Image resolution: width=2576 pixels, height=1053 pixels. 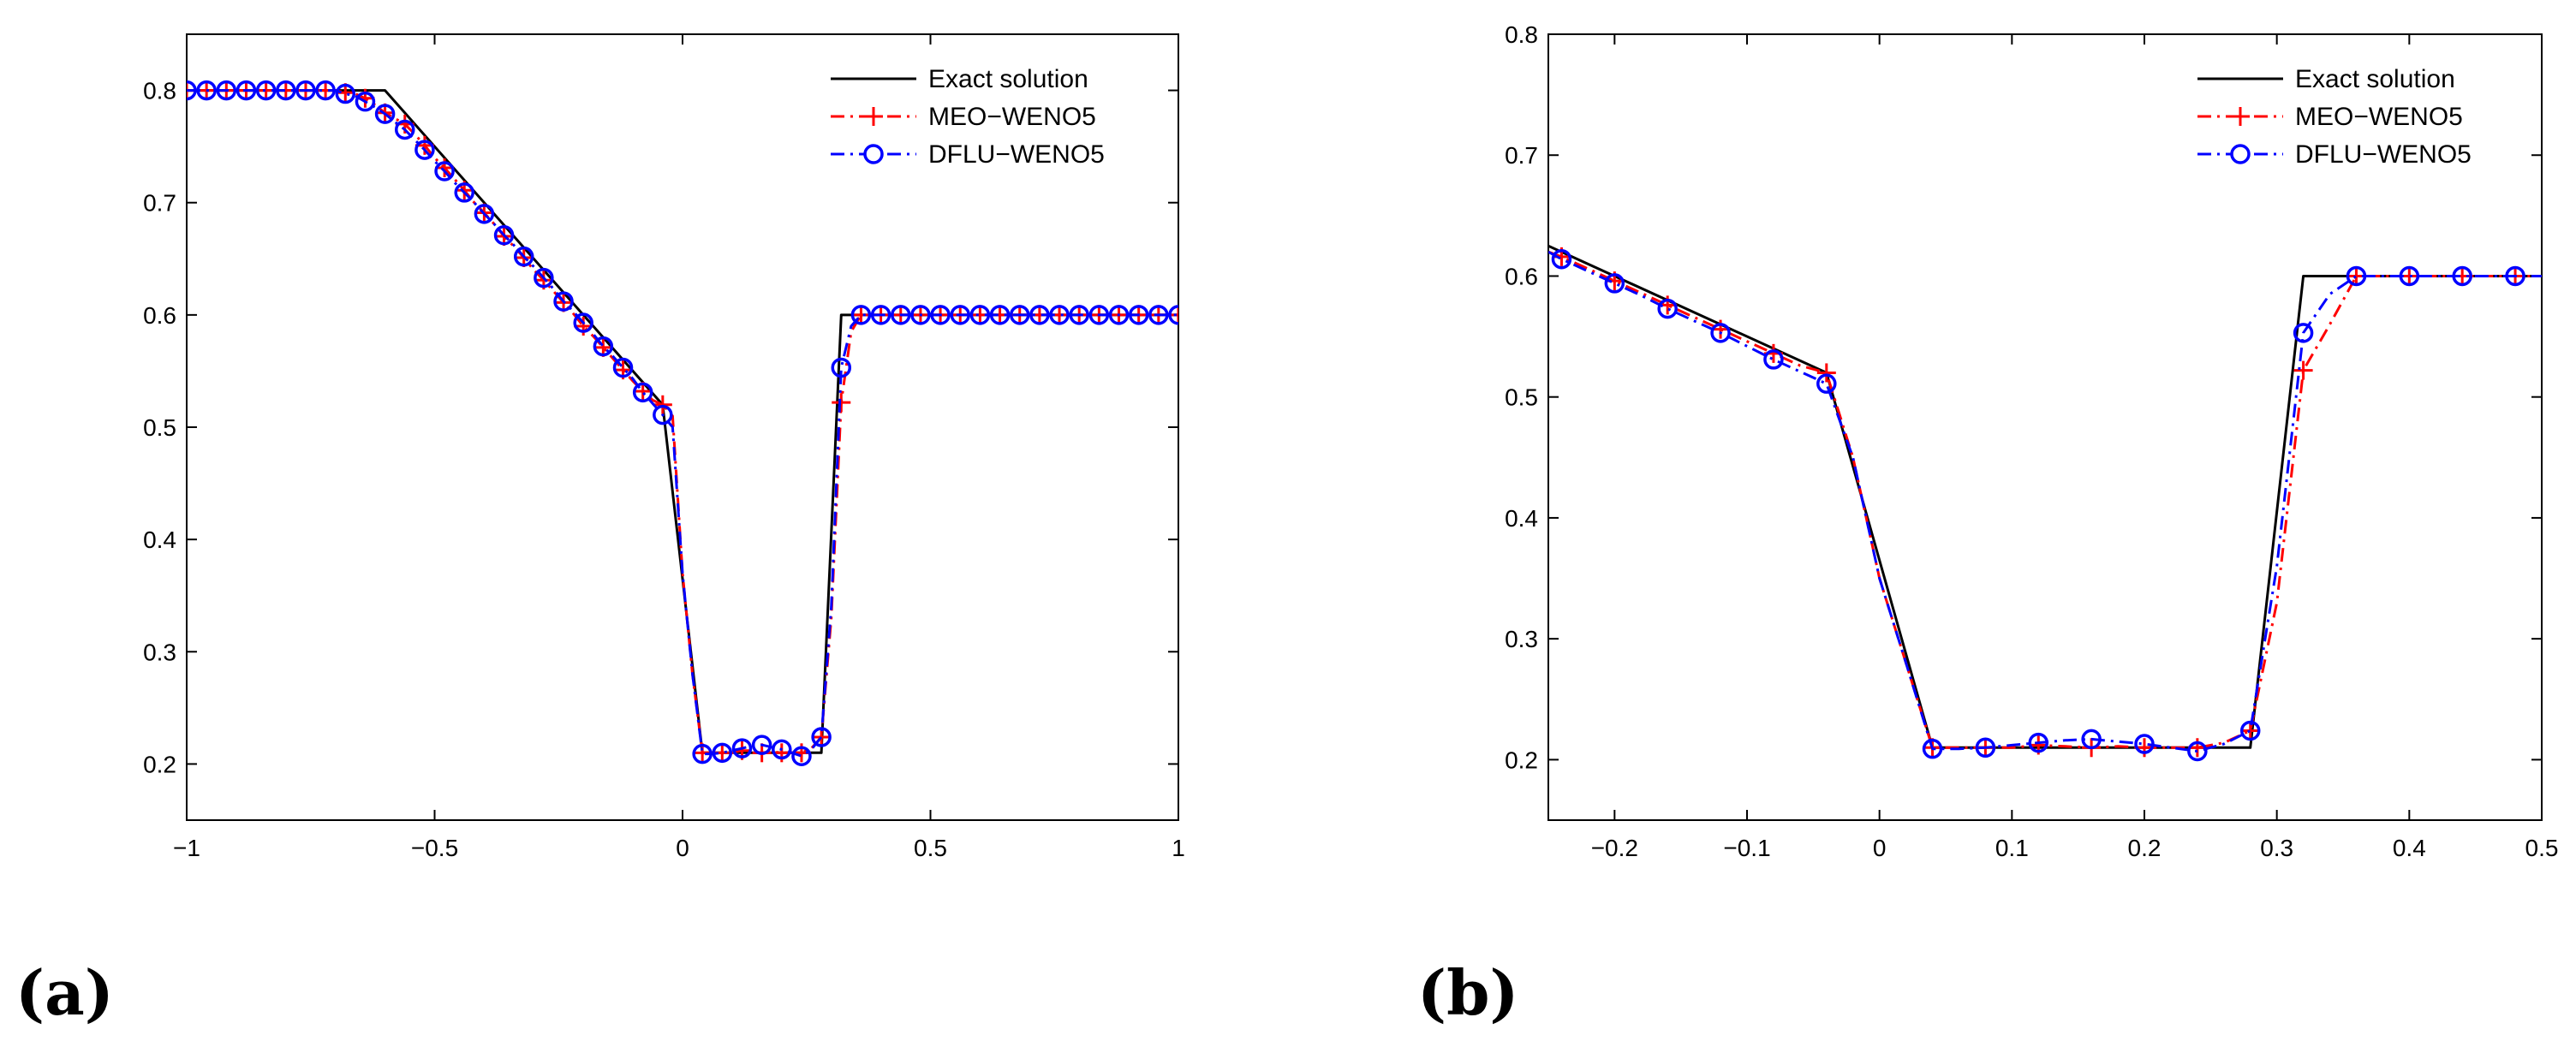 What do you see at coordinates (2012, 848) in the screenshot?
I see `x-tick-label: 0.1` at bounding box center [2012, 848].